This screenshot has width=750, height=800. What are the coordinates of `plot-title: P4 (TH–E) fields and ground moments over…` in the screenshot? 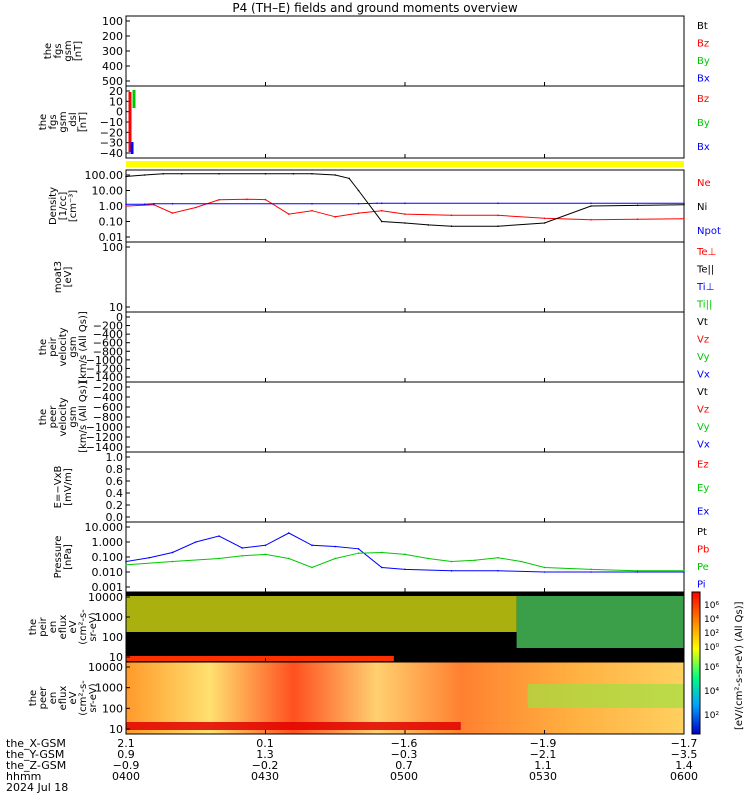 It's located at (375, 8).